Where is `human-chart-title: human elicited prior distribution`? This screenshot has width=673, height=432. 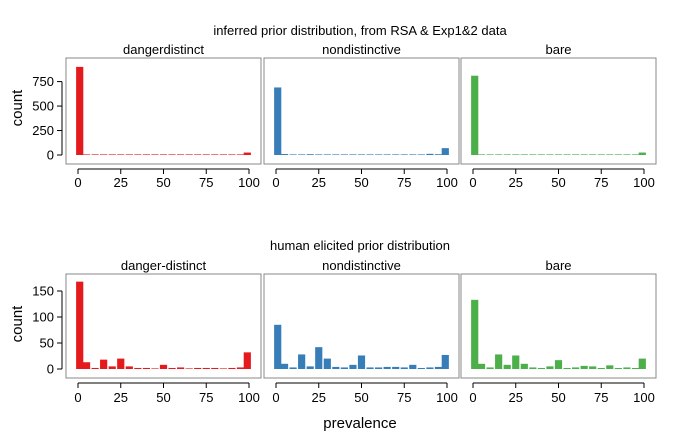 human-chart-title: human elicited prior distribution is located at coordinates (360, 245).